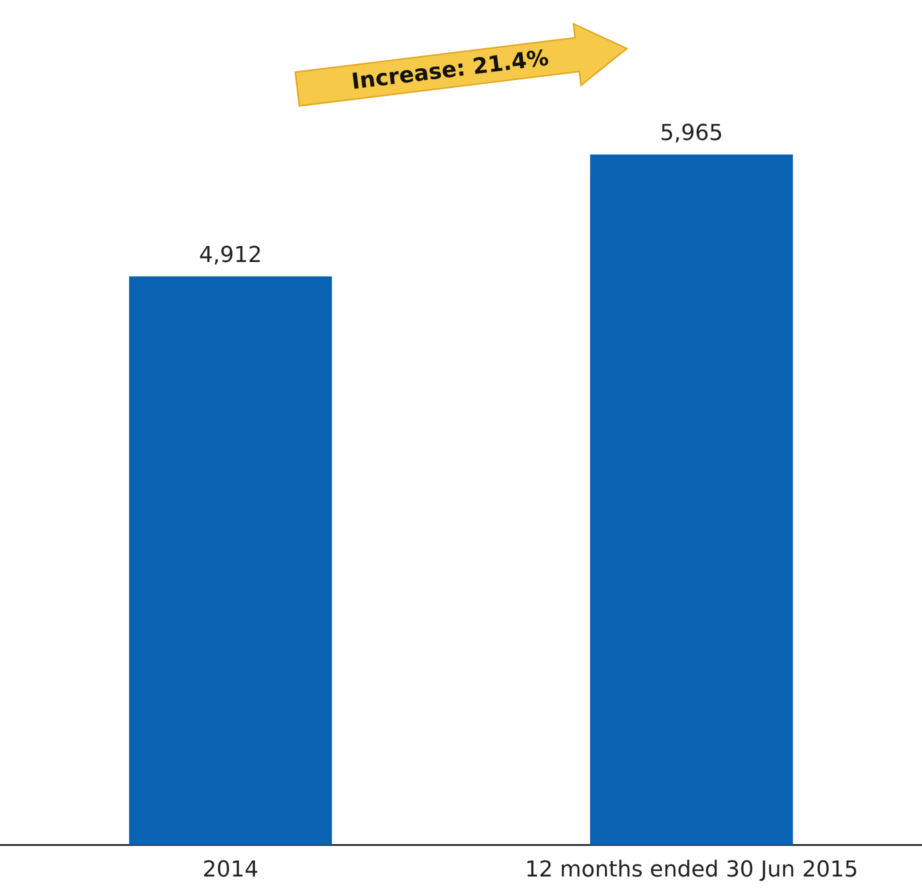 The width and height of the screenshot is (922, 889). Describe the element at coordinates (691, 870) in the screenshot. I see `x-tick-label: 12 months ended 30 Jun 2015` at that location.